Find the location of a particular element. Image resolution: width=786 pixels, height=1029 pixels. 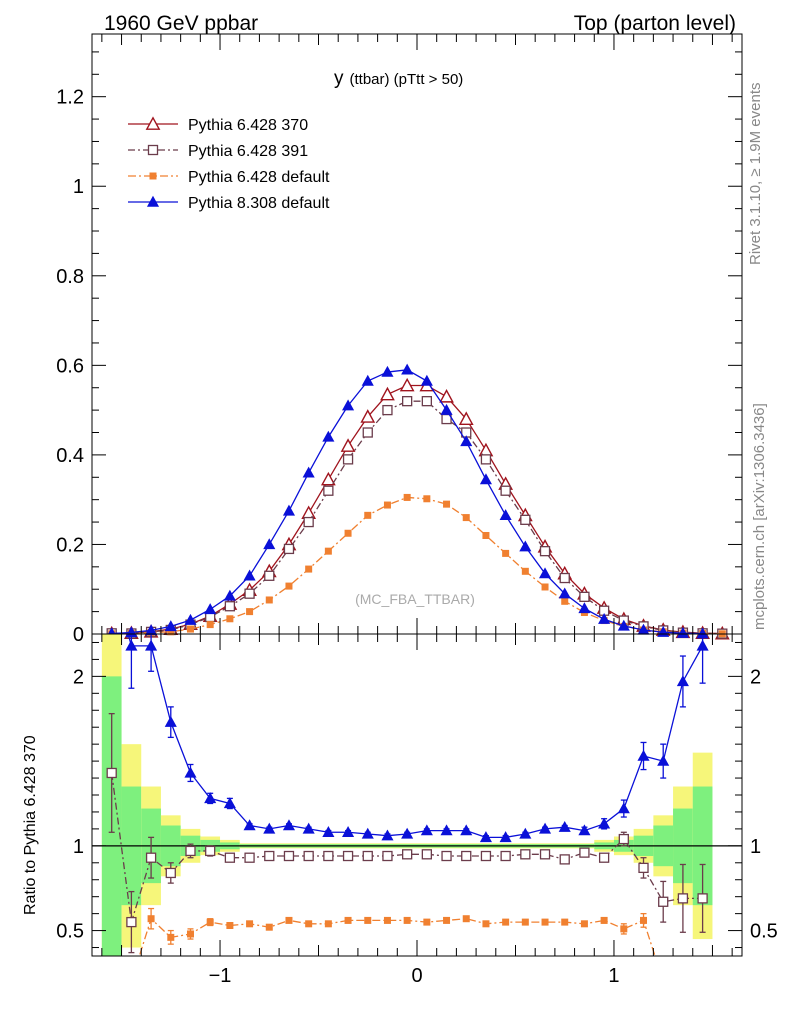

top-ytick-label: 0.8 is located at coordinates (70, 277).